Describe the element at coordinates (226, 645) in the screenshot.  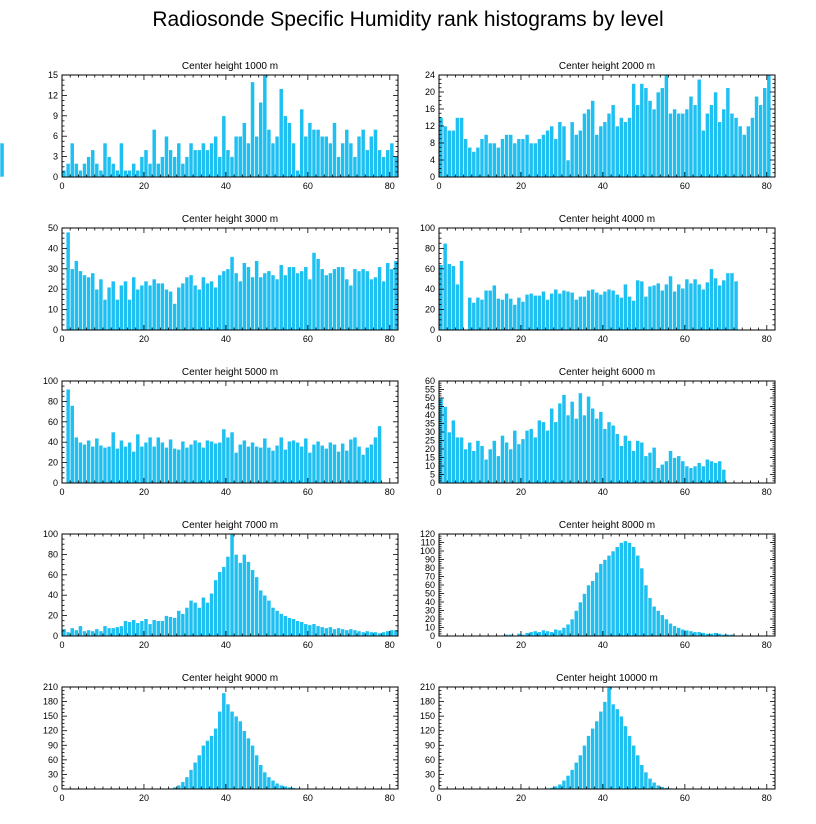
I see `x-tick-label: 40` at that location.